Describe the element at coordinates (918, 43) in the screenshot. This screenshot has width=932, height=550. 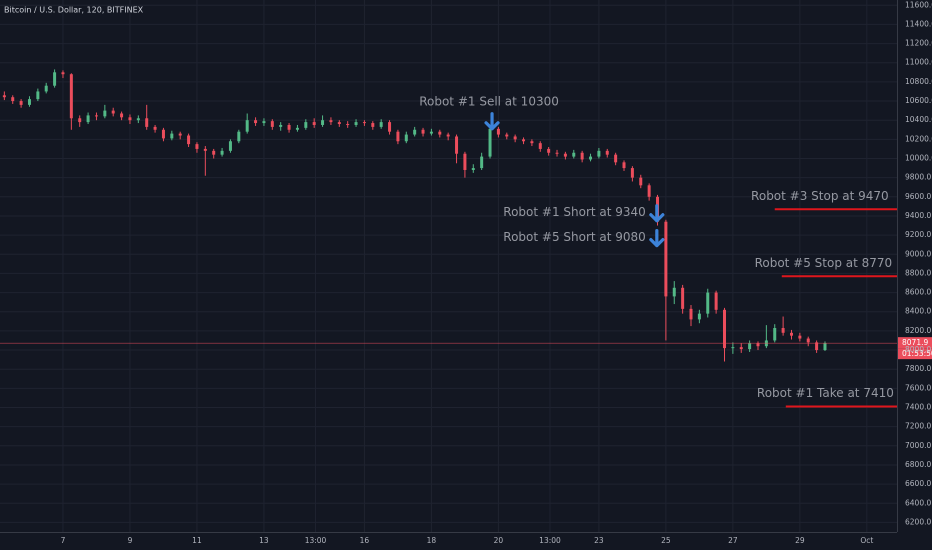
I see `y-tick-label: 11200.0` at that location.